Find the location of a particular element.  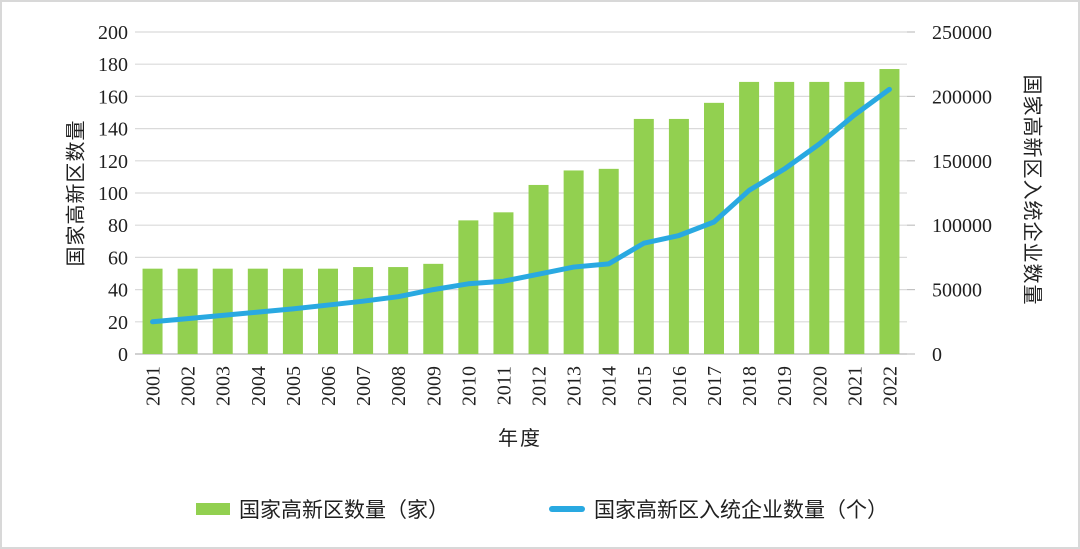

bar-2001 is located at coordinates (152, 311).